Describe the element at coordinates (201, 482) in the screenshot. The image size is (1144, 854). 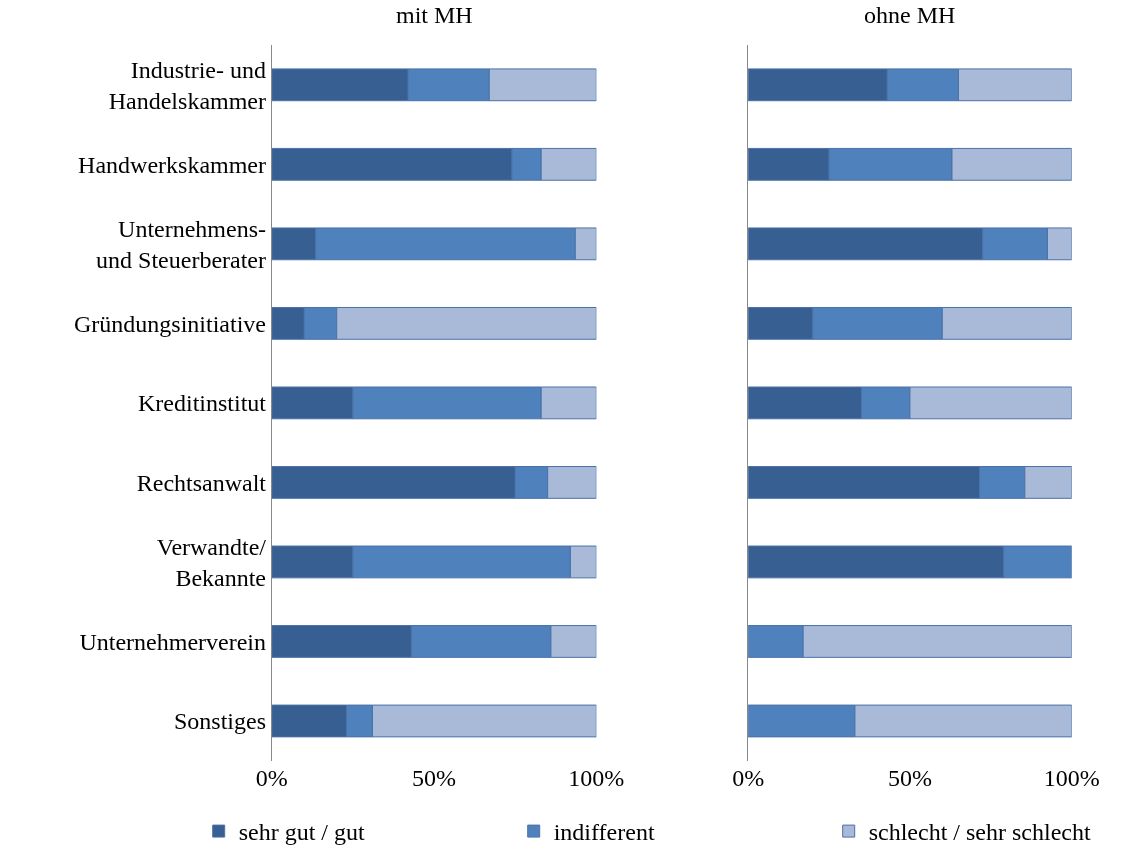
I see `y-tick-label: Rechtsanwalt` at that location.